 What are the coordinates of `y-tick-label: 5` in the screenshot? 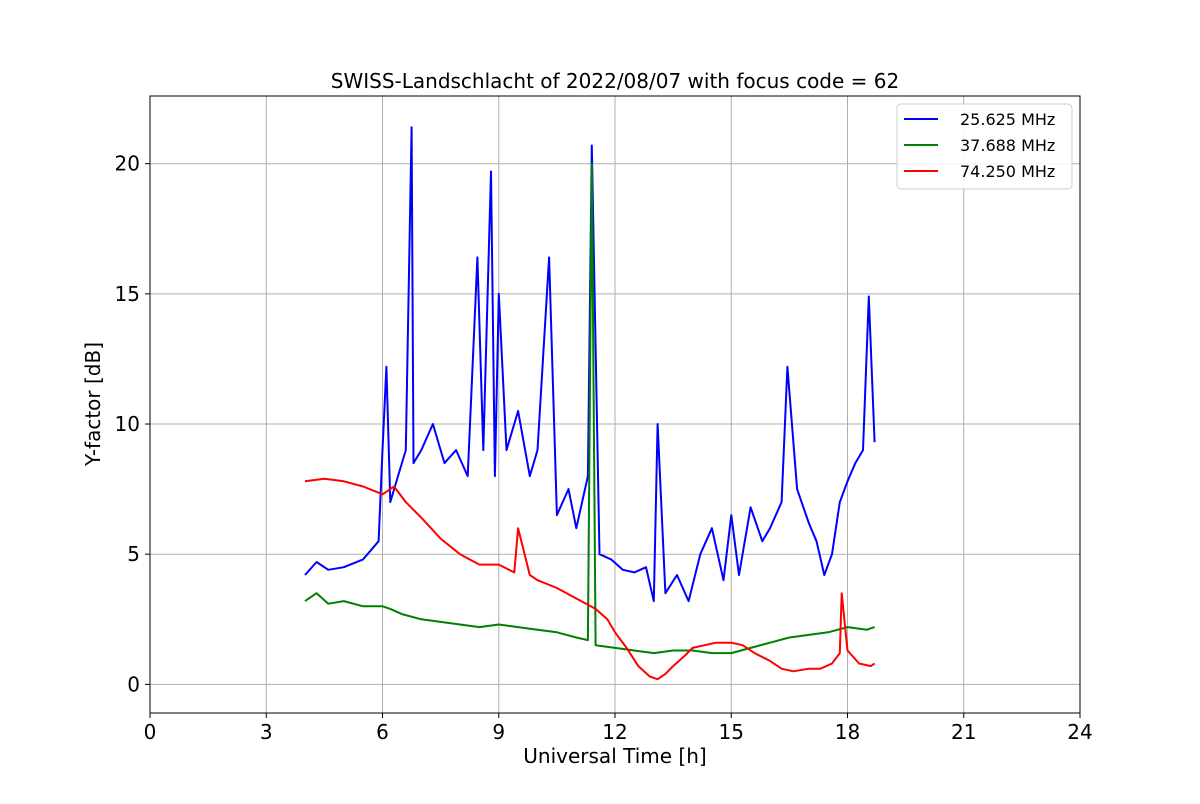 It's located at (133, 554).